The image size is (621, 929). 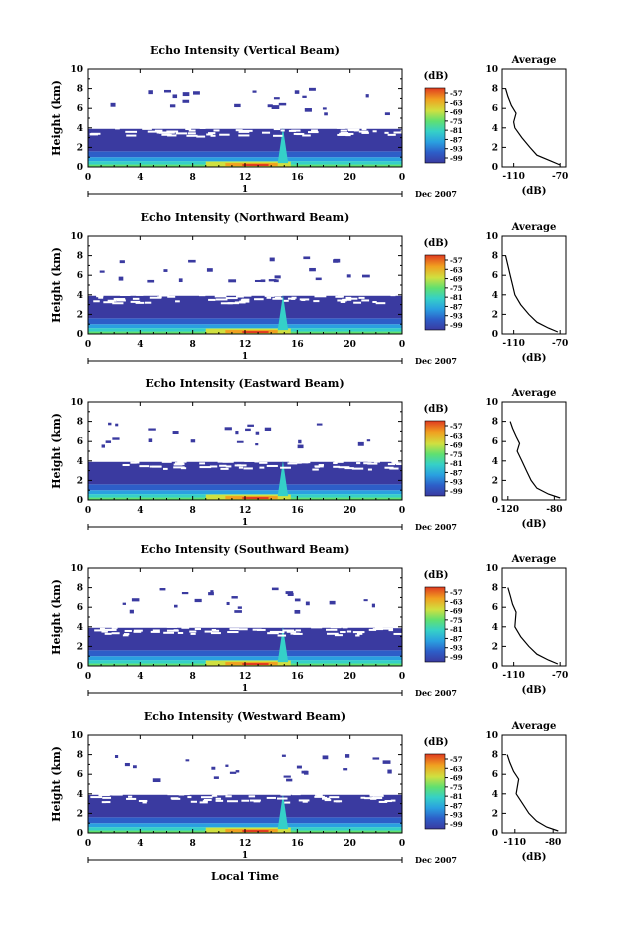 What do you see at coordinates (532, 793) in the screenshot?
I see `average-profile-line` at bounding box center [532, 793].